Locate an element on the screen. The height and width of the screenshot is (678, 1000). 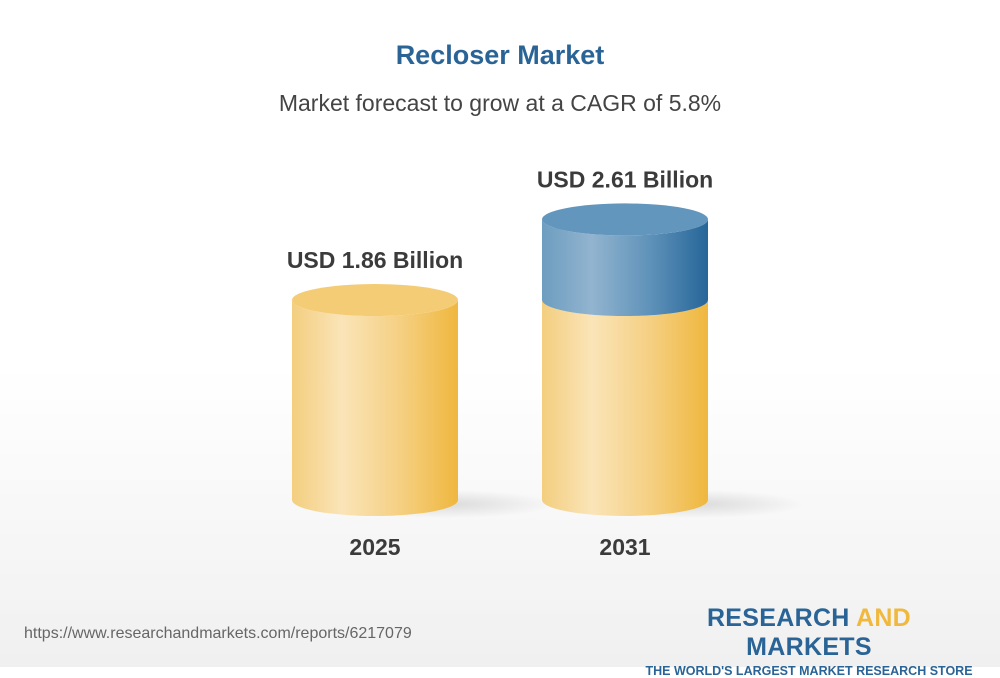
cylinder-top-2031 is located at coordinates (625, 219).